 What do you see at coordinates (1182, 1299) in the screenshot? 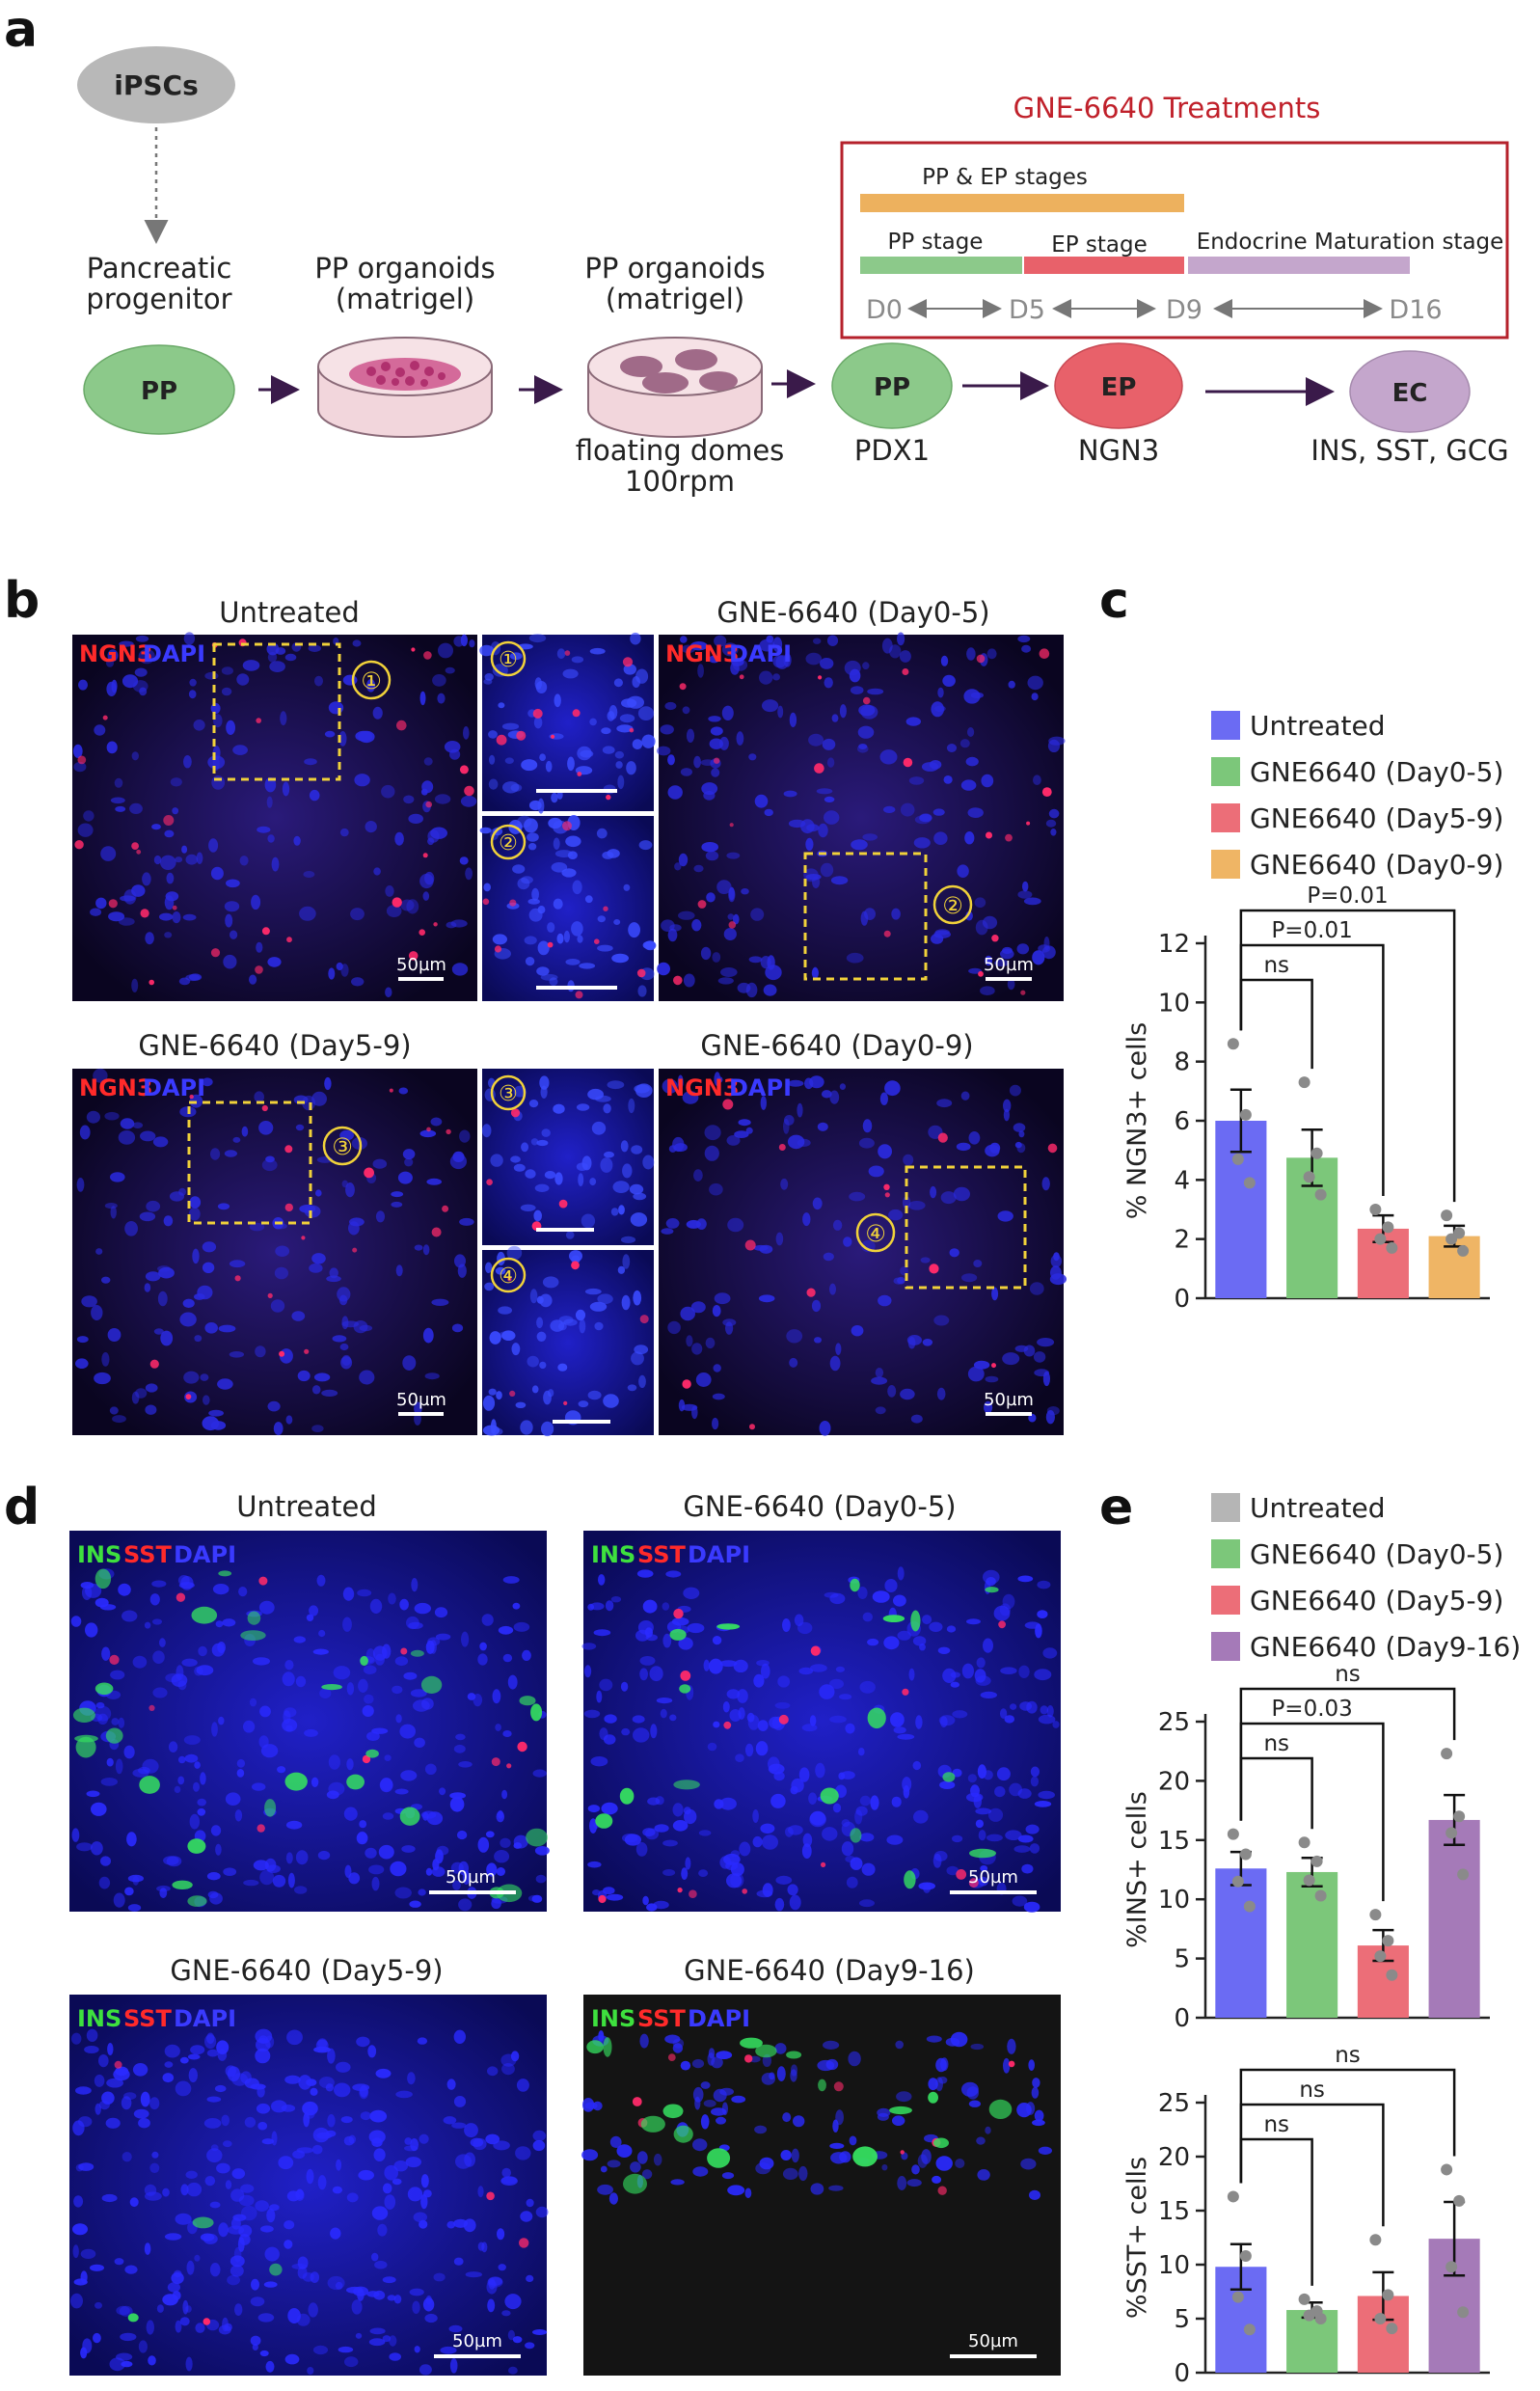
I see `y-tick-label: 0` at bounding box center [1182, 1299].